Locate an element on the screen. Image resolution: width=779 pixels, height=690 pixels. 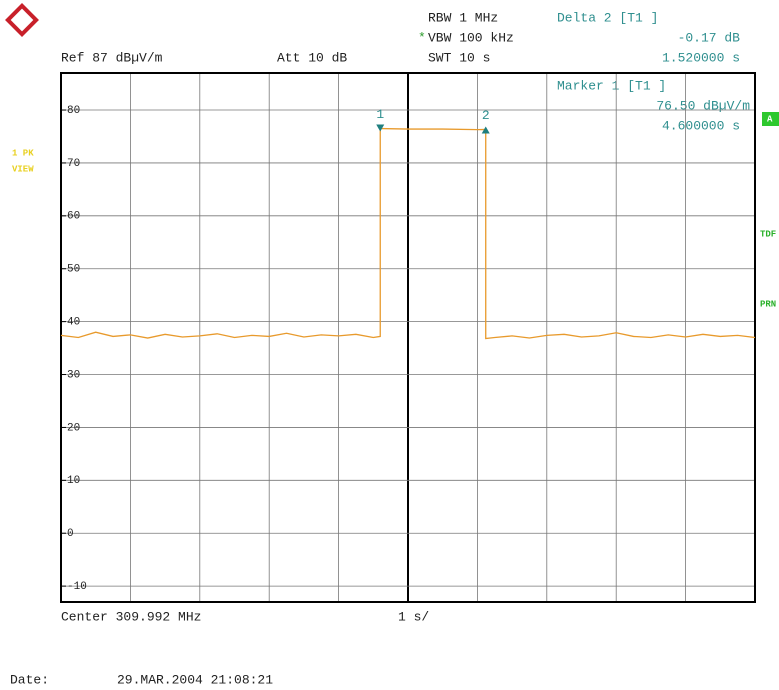
trace-view: VIEW is located at coordinates (23, 169).